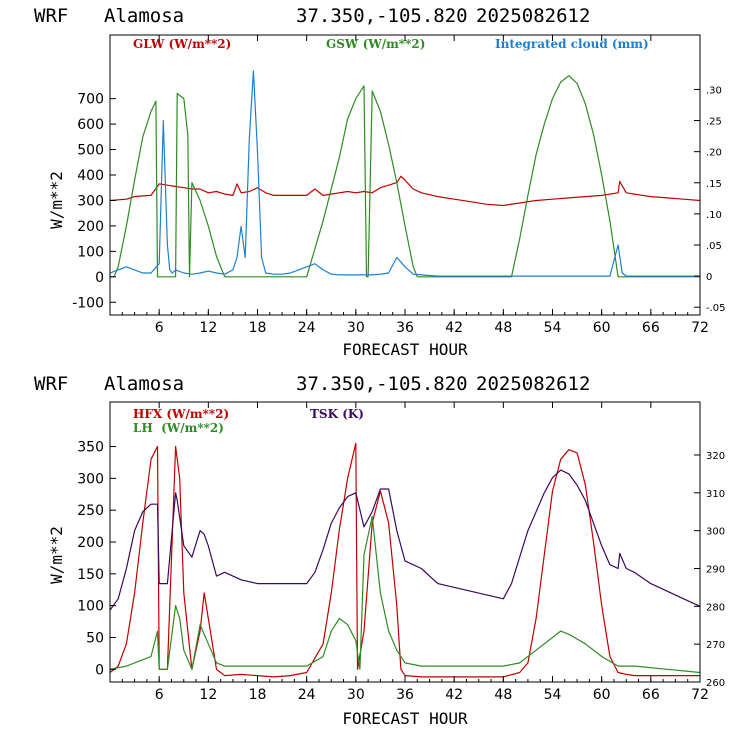 The height and width of the screenshot is (740, 740). What do you see at coordinates (715, 569) in the screenshot?
I see `y-right-tick-label: 290` at bounding box center [715, 569].